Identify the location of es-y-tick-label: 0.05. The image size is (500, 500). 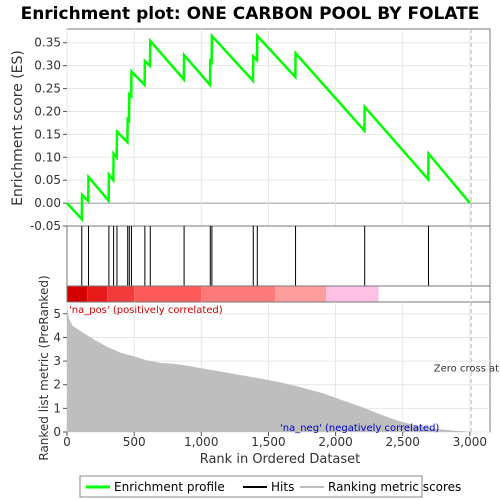
(47, 180).